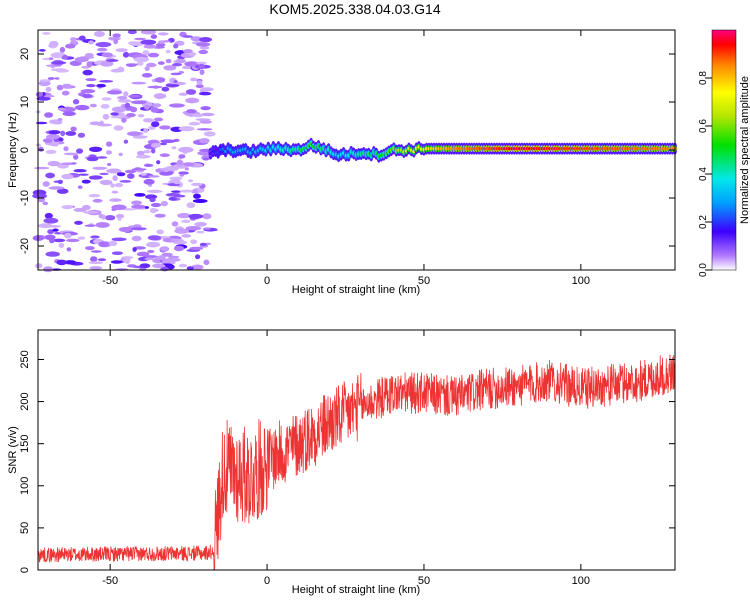 This screenshot has height=600, width=750. What do you see at coordinates (25, 444) in the screenshot?
I see `y-tick-label: 150` at bounding box center [25, 444].